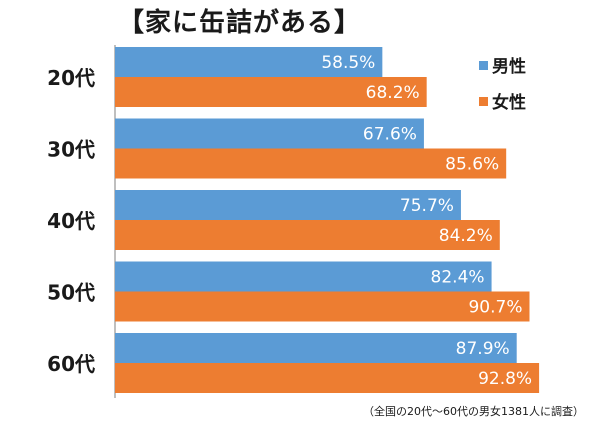 The image size is (600, 425). I want to click on legend: 男性 女性, so click(502, 84).